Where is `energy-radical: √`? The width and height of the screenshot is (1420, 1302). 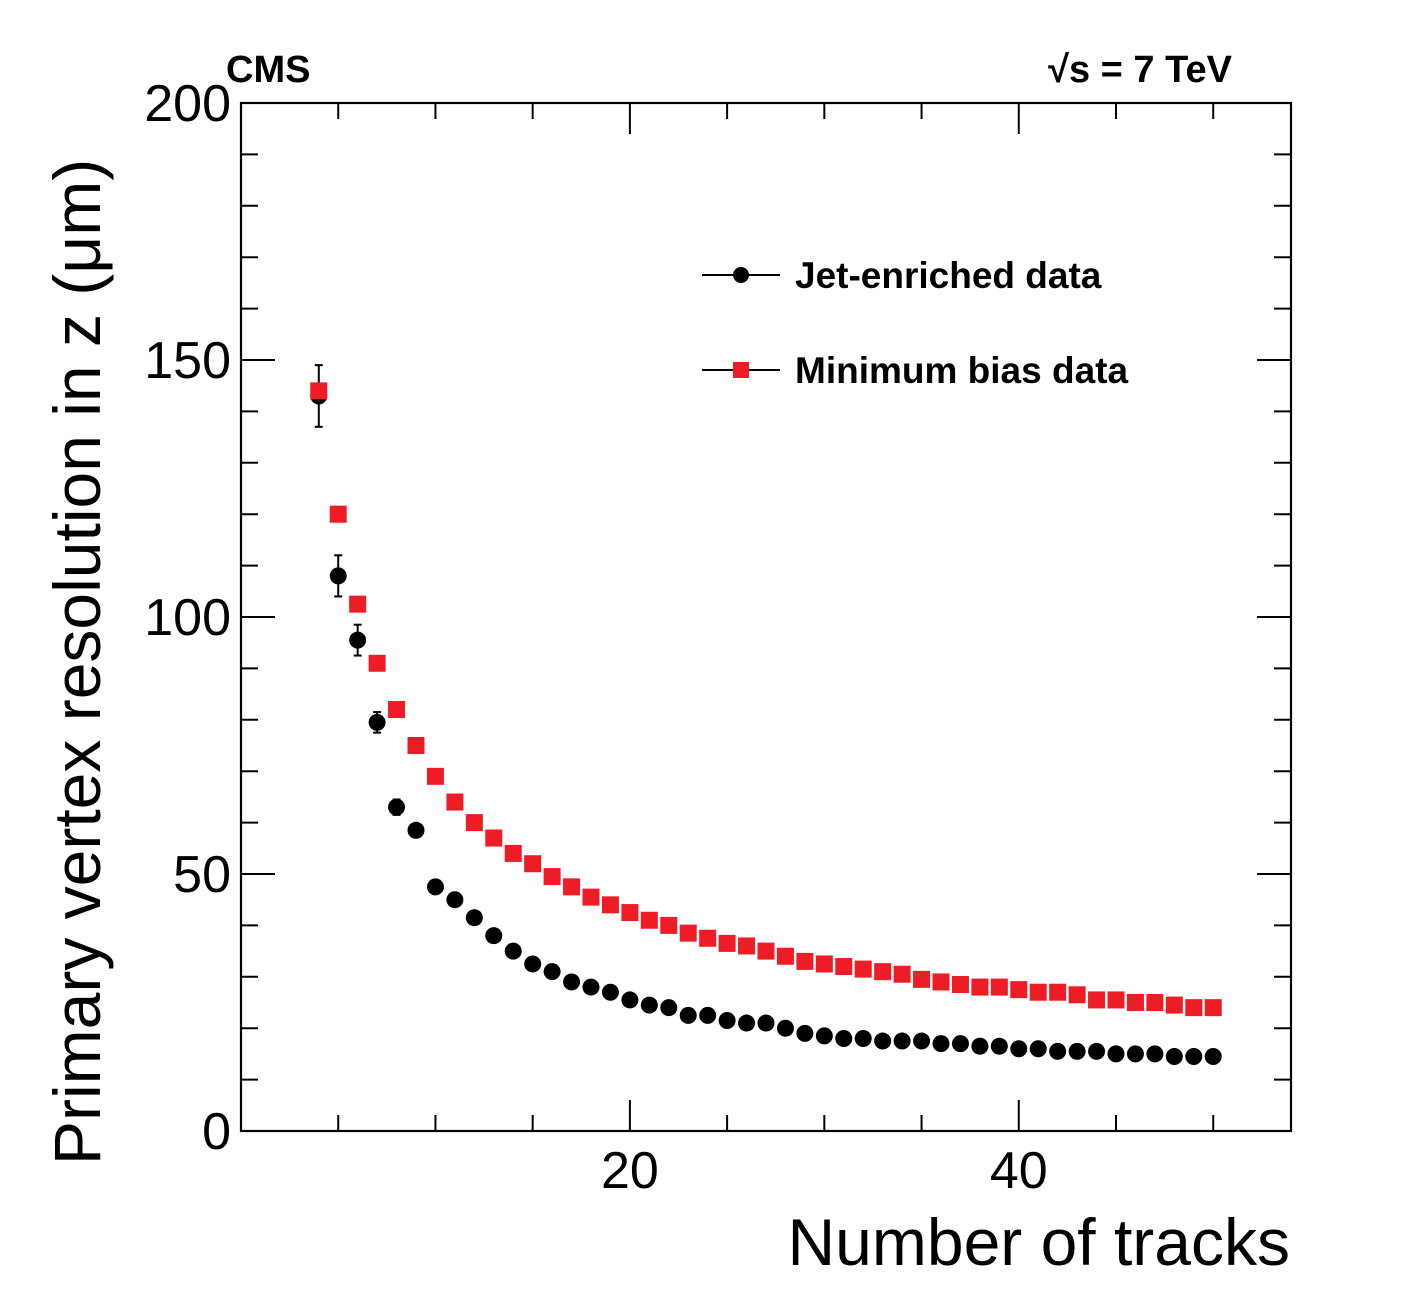 energy-radical: √ is located at coordinates (1058, 70).